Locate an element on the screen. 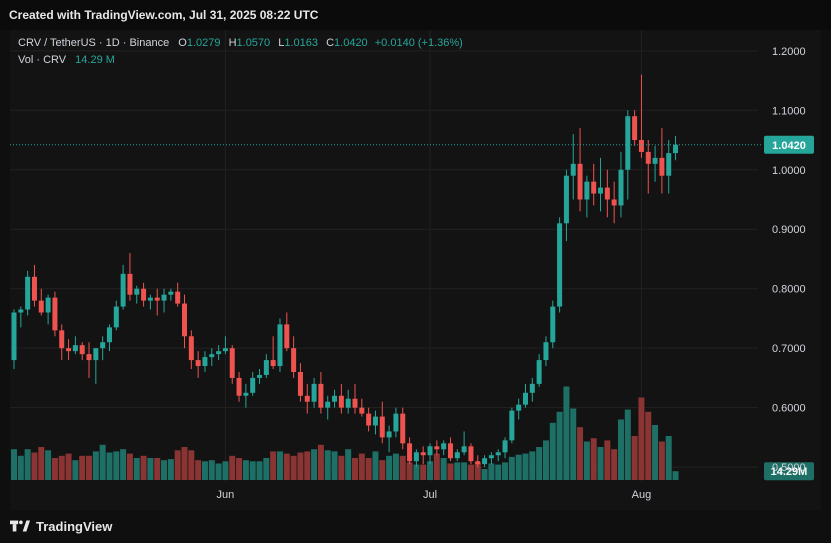 The image size is (831, 543). legend-o-label: O is located at coordinates (182, 43).